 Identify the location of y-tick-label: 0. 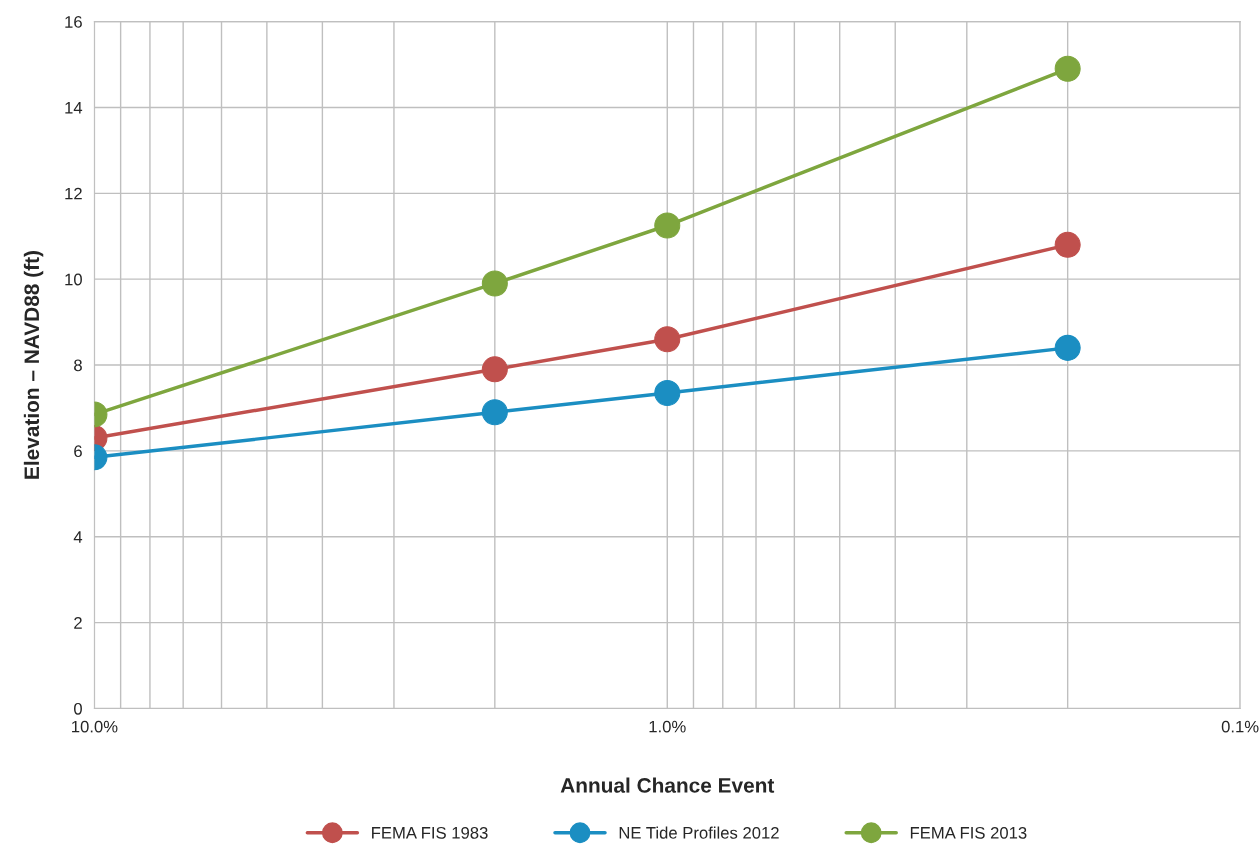
(78, 708).